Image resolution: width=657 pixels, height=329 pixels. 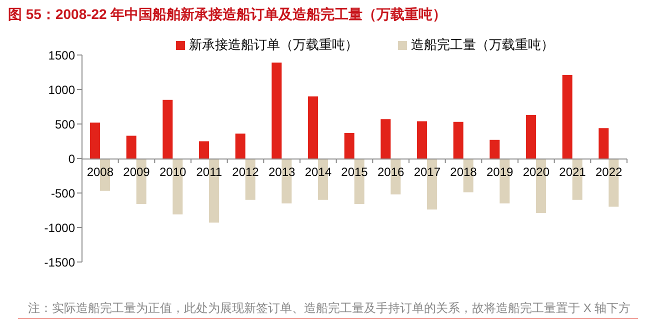 I want to click on y-tick-label: -500, so click(x=63, y=193).